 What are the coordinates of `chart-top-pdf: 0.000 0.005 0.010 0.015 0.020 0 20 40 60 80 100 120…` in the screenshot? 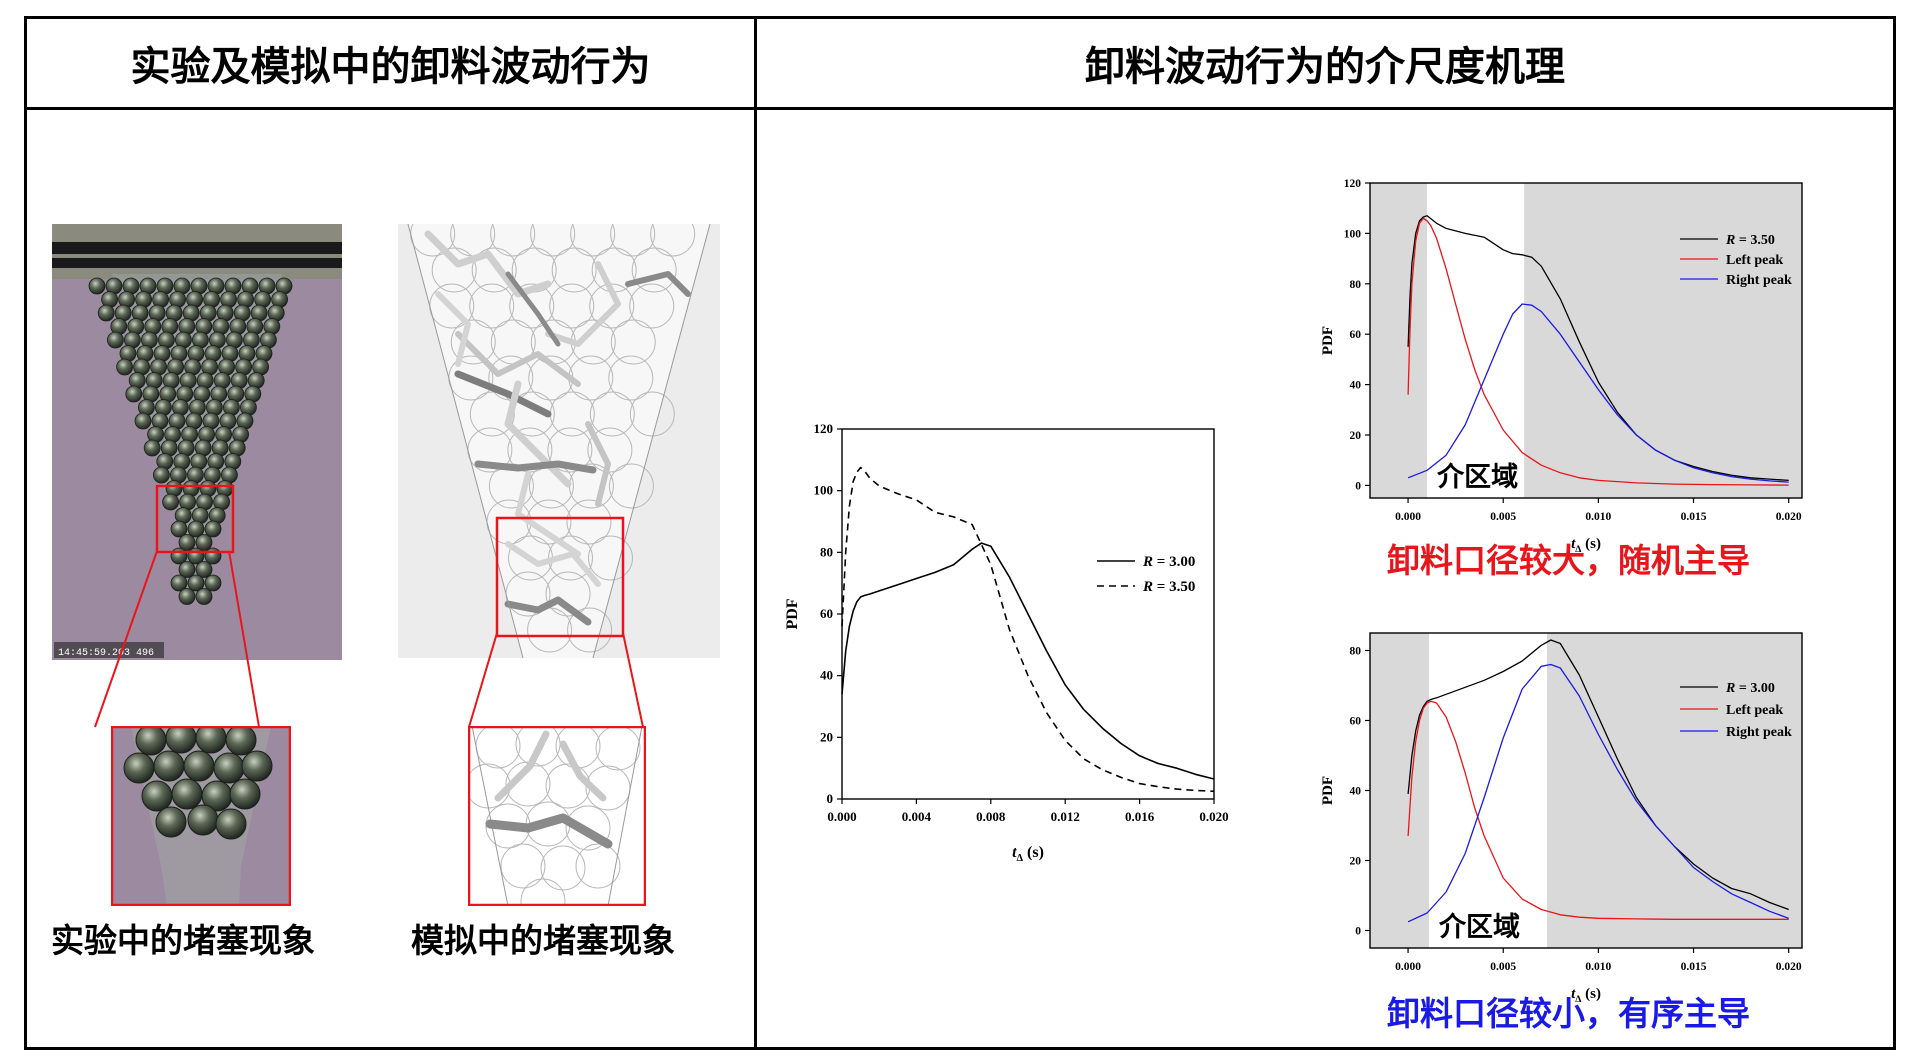 It's located at (1561, 366).